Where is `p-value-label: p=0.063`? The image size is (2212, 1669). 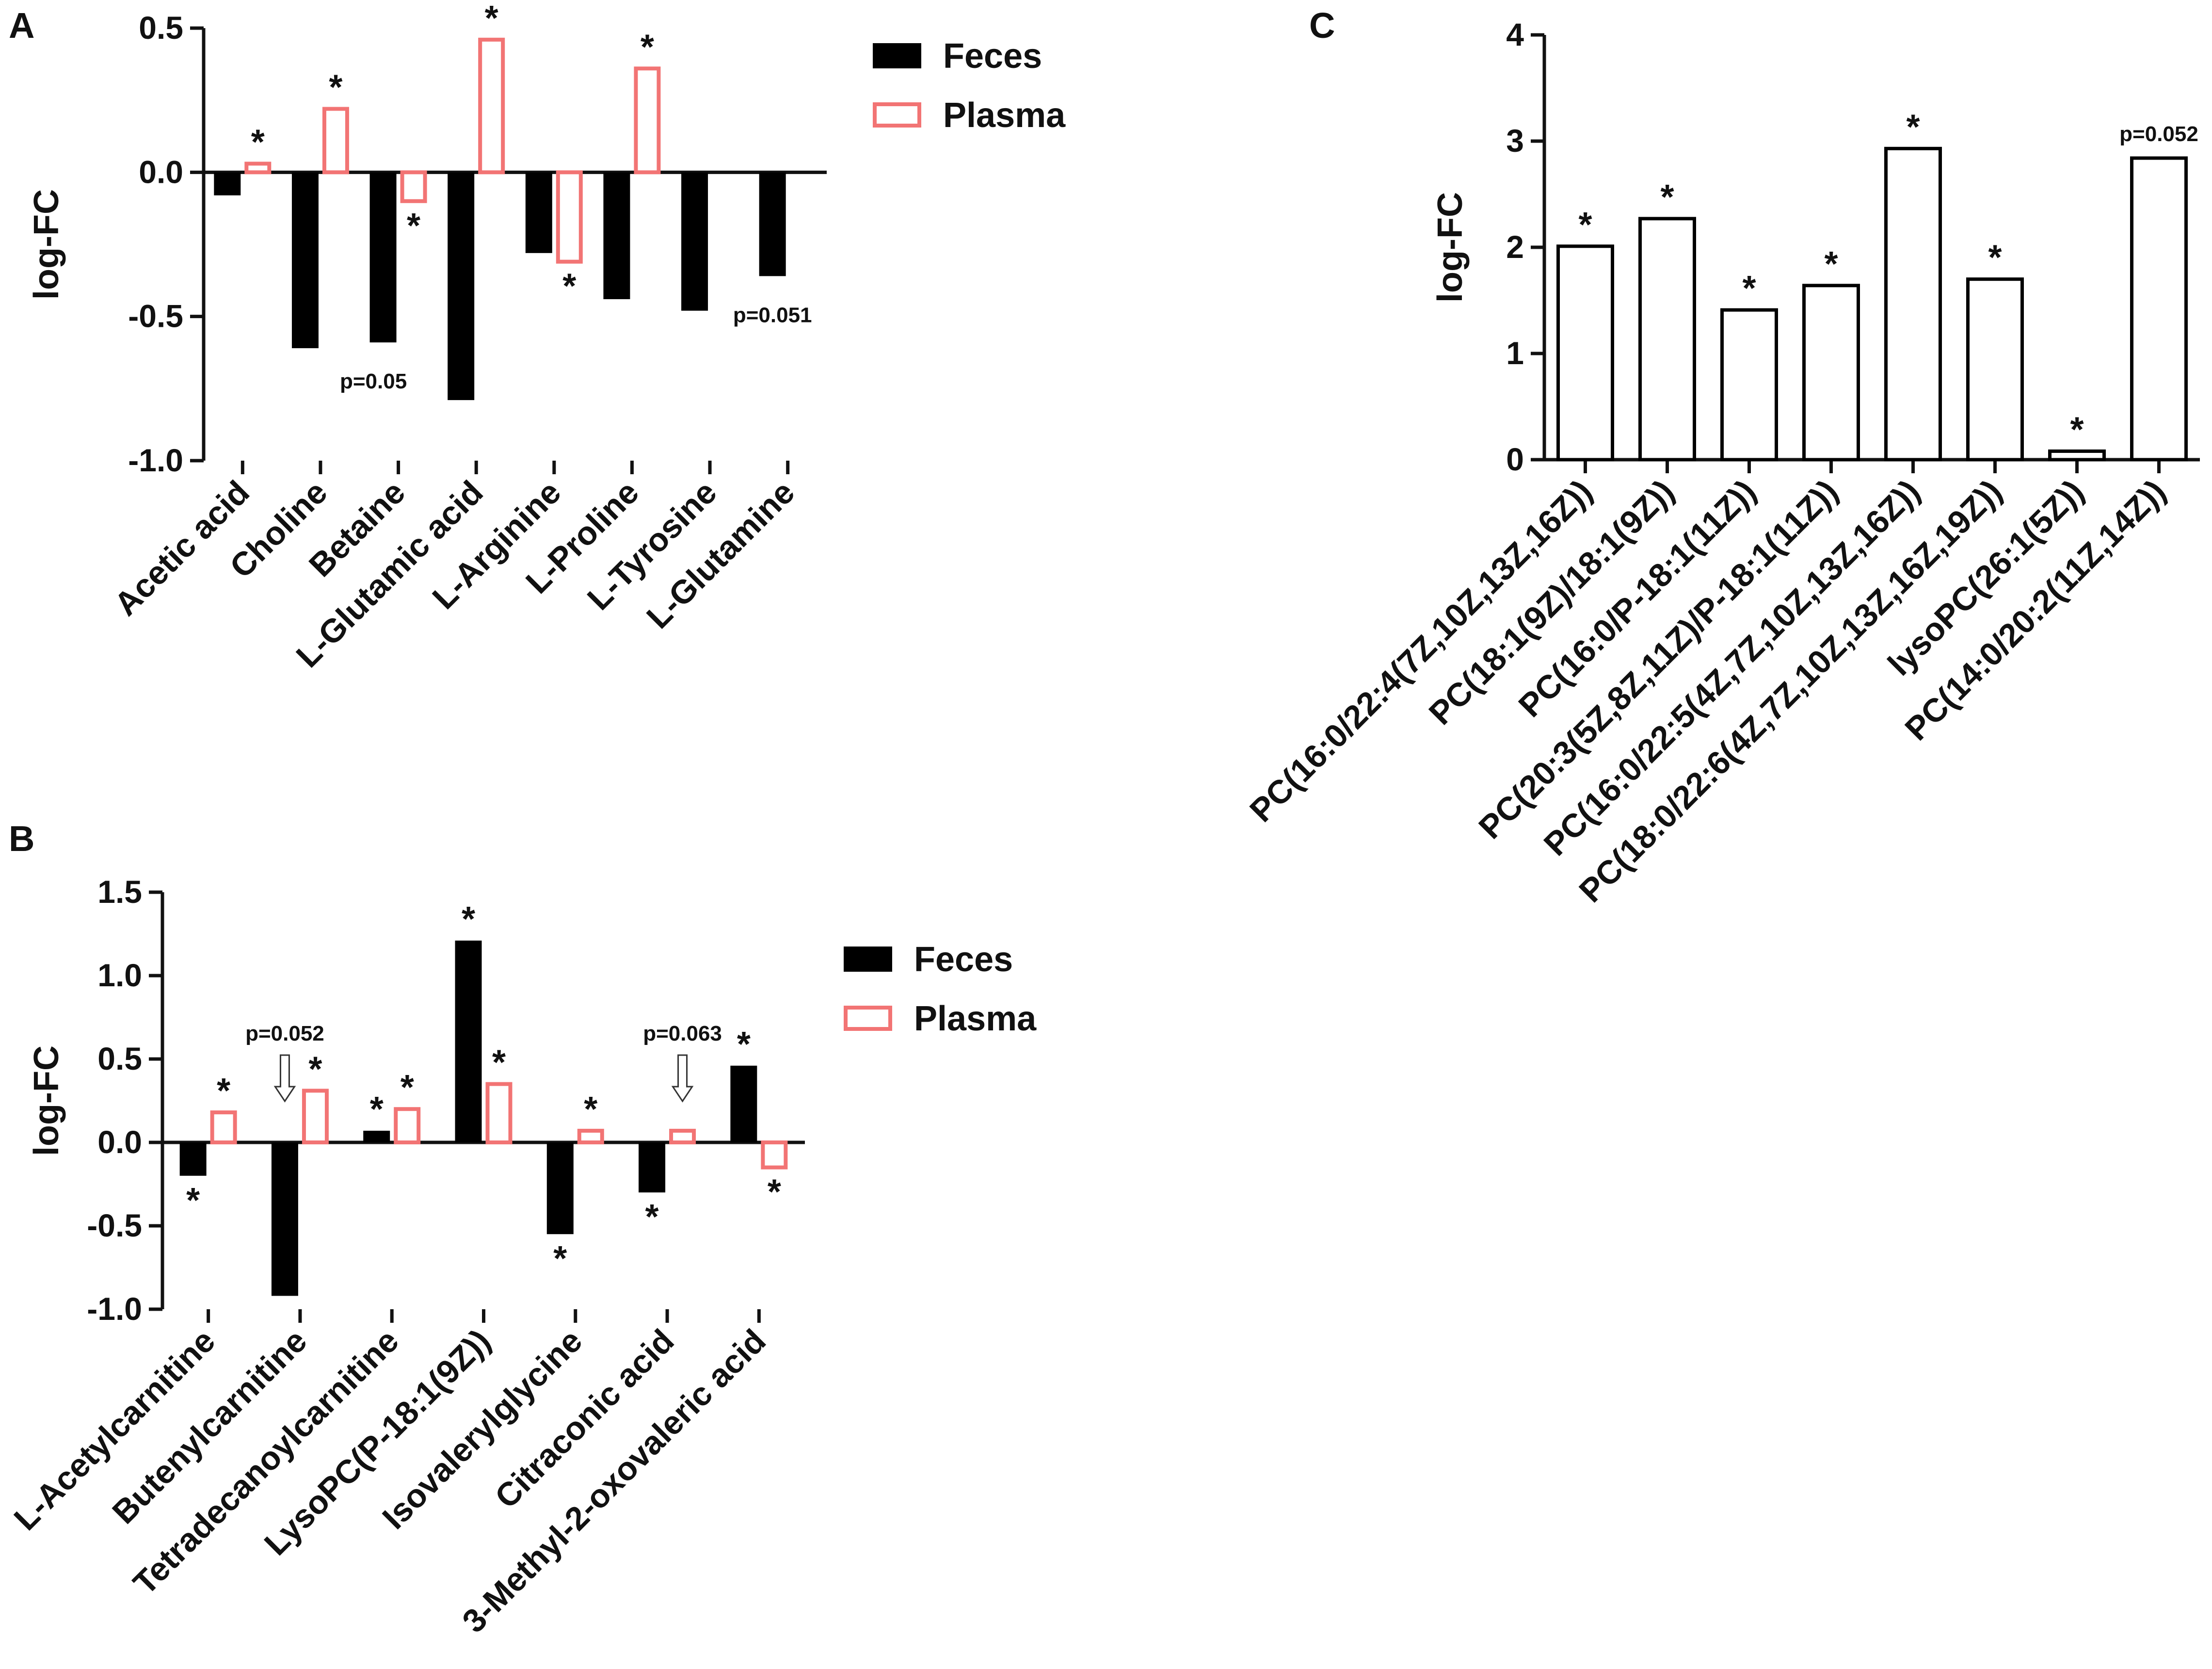
p-value-label: p=0.063 is located at coordinates (682, 1033).